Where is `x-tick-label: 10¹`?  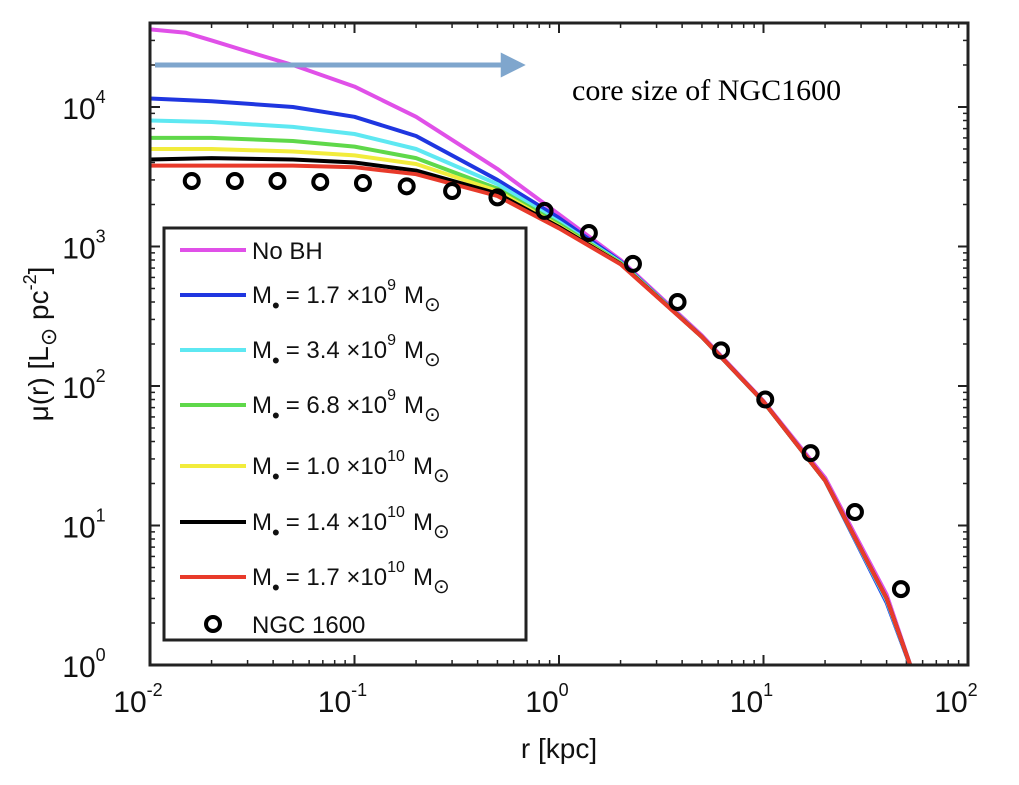
x-tick-label: 10¹ is located at coordinates (751, 699).